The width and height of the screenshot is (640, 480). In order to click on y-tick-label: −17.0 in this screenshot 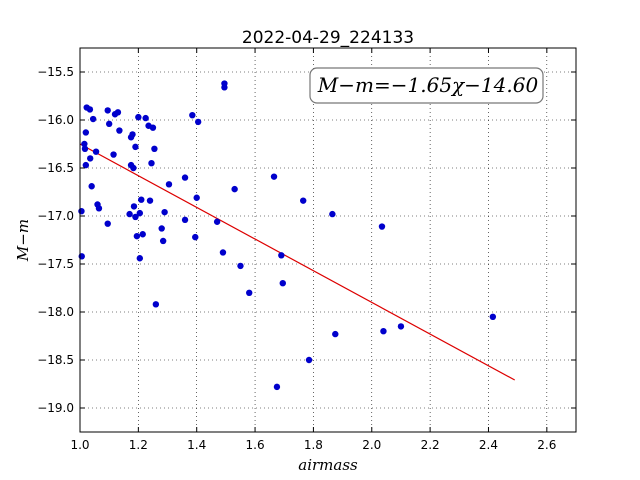, I will do `click(55, 216)`.